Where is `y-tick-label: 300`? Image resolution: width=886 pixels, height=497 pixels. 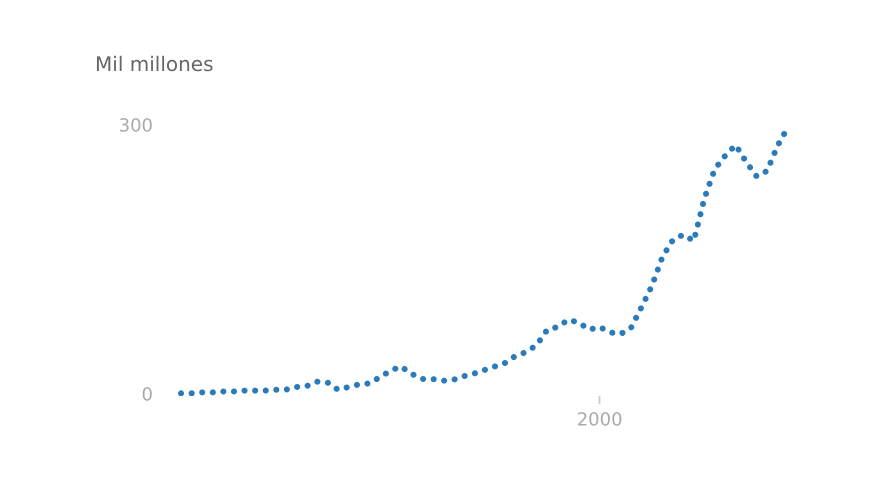
y-tick-label: 300 is located at coordinates (135, 126).